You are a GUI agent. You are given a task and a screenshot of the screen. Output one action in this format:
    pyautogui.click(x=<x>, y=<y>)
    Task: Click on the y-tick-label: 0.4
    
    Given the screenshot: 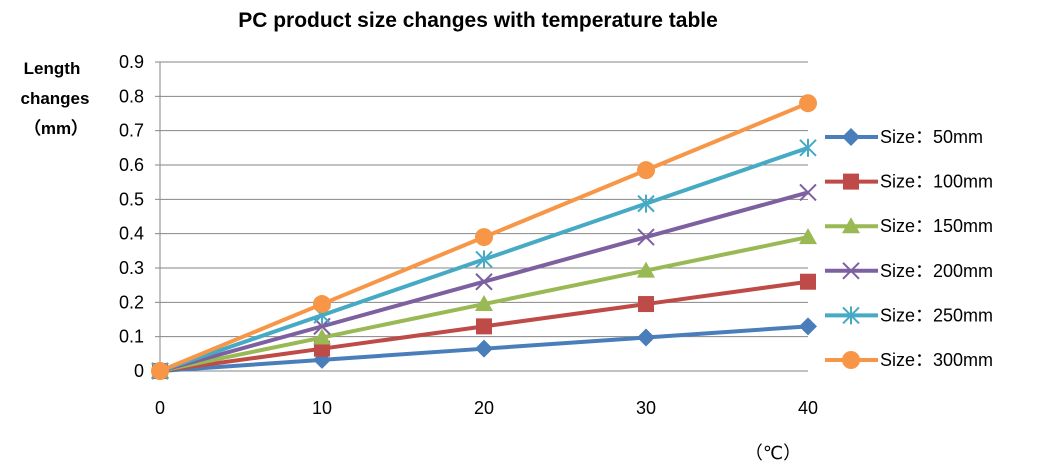 What is the action you would take?
    pyautogui.click(x=131, y=234)
    